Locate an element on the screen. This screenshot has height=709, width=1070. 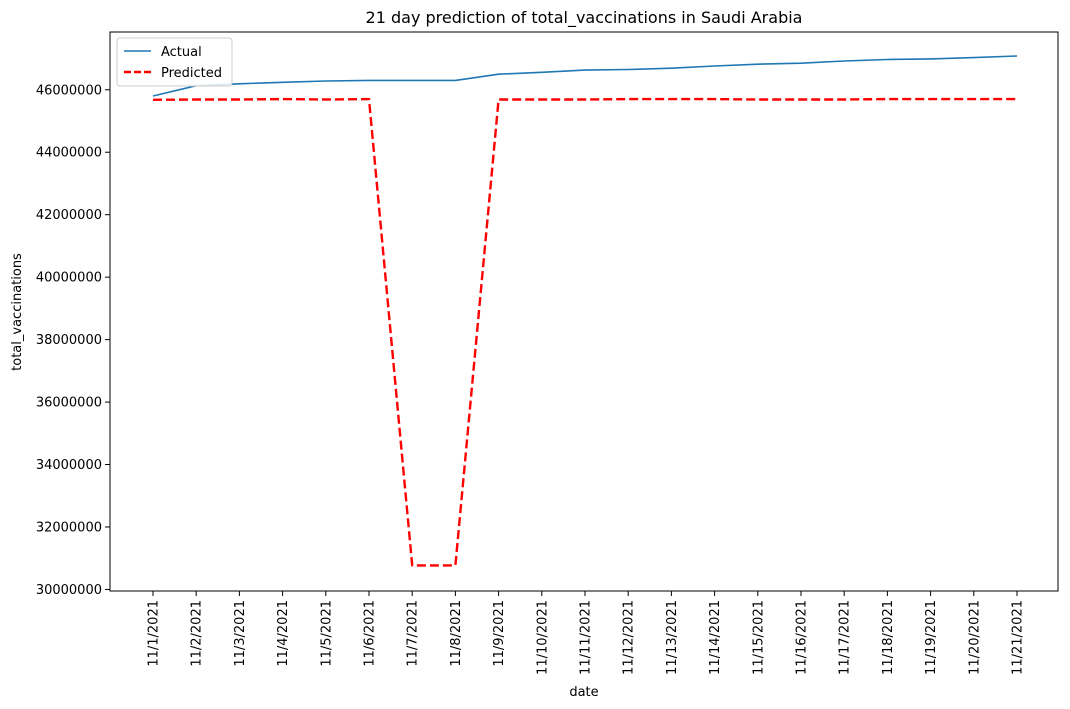
x-tick-label: 11/17/2021 is located at coordinates (845, 637).